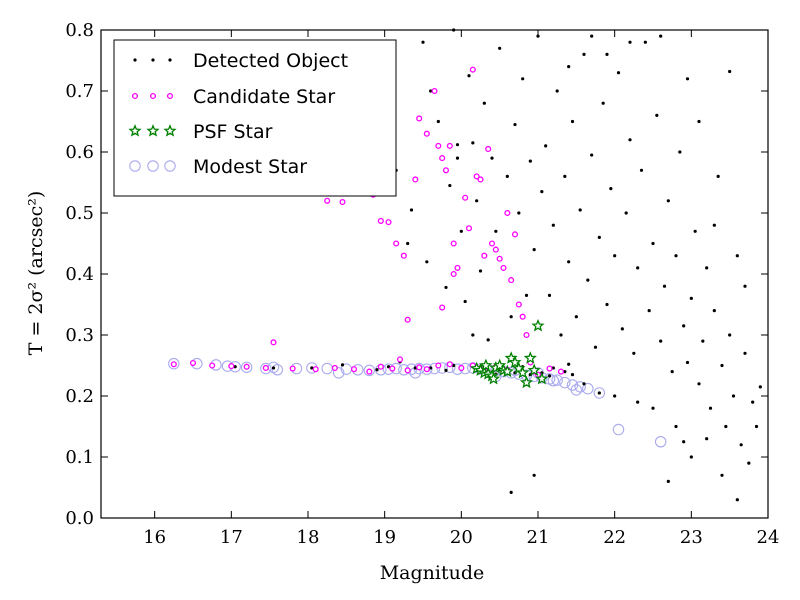 Image resolution: width=800 pixels, height=600 pixels. I want to click on legend-label-modest-star: Modest Star, so click(250, 167).